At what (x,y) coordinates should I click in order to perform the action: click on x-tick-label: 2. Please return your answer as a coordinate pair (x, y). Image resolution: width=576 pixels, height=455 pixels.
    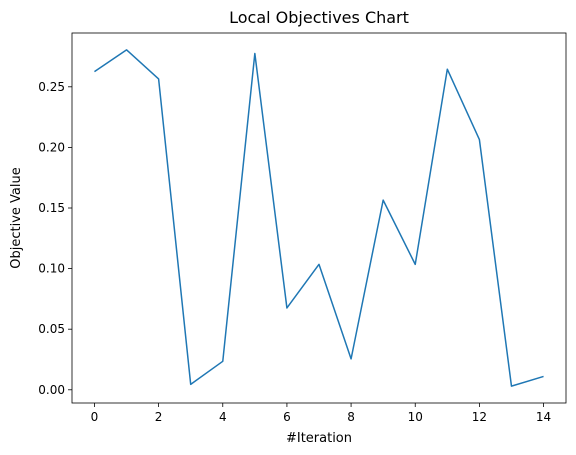
    Looking at the image, I should click on (159, 417).